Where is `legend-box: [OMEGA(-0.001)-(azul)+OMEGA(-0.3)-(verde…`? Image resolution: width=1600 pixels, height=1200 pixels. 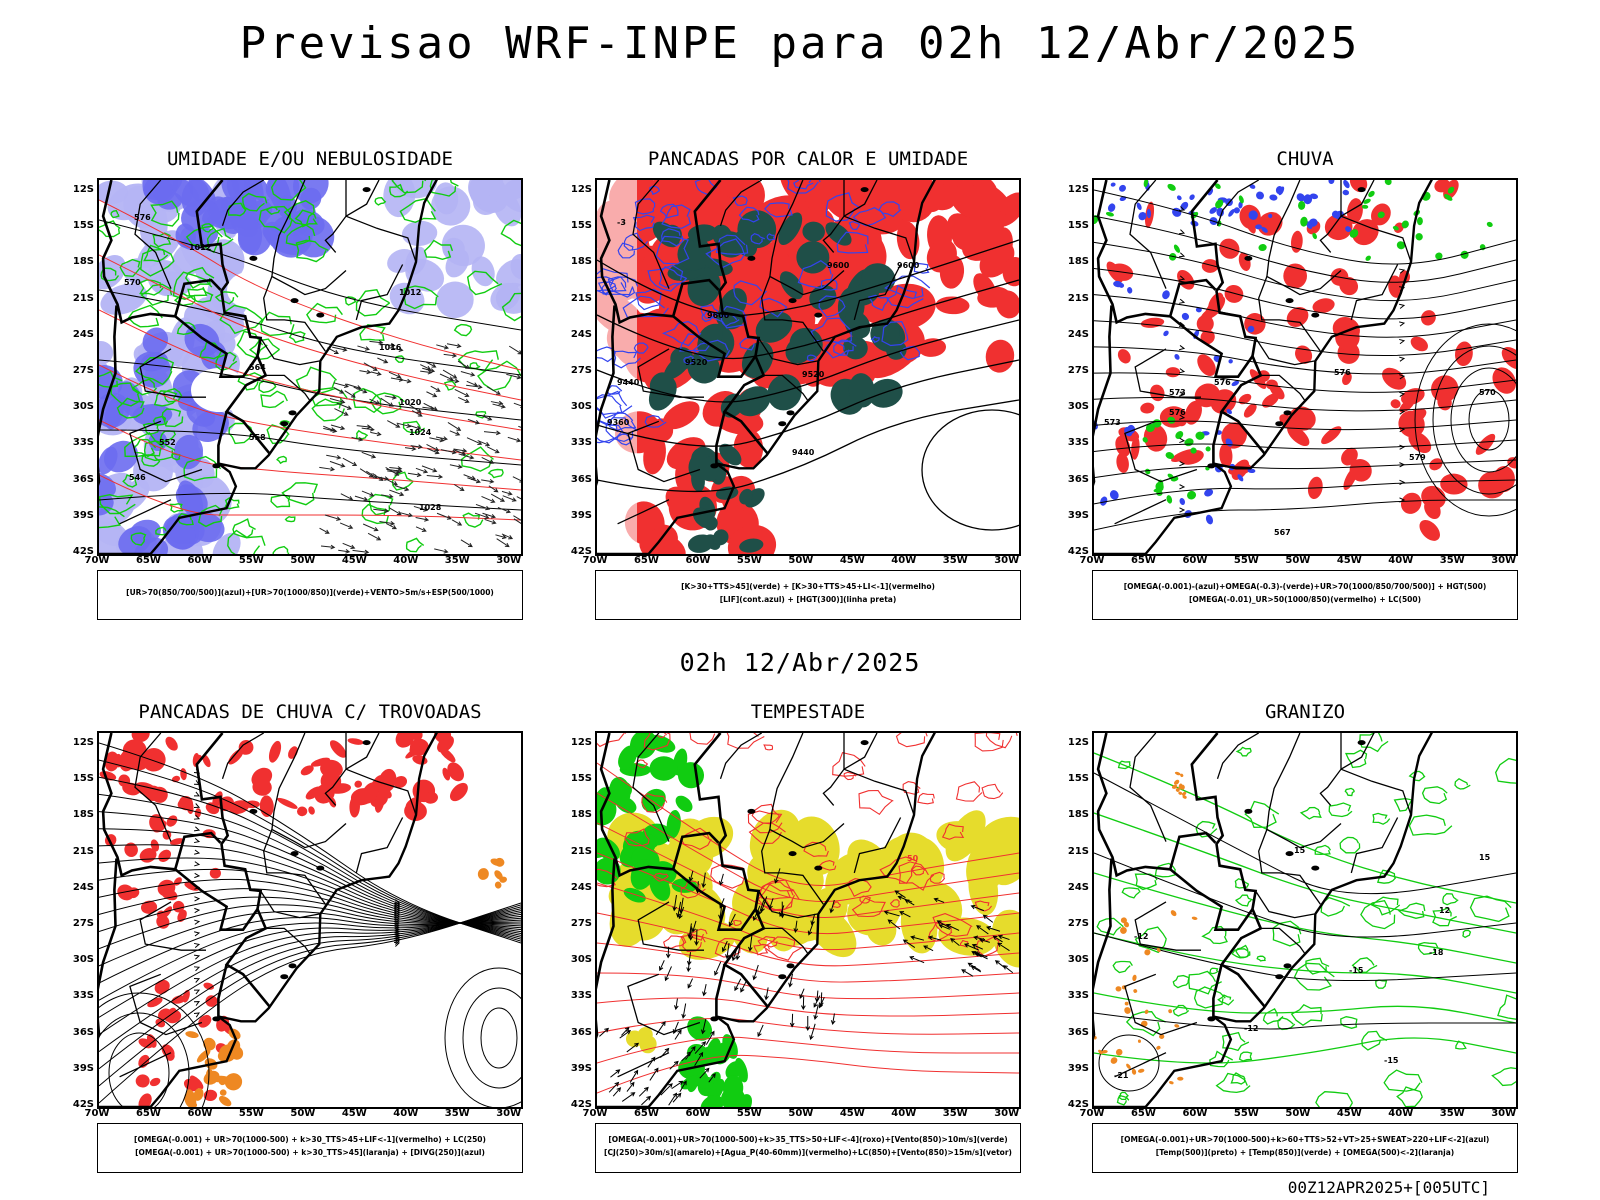 legend-box: [OMEGA(-0.001)-(azul)+OMEGA(-0.3)-(verde… is located at coordinates (1305, 595).